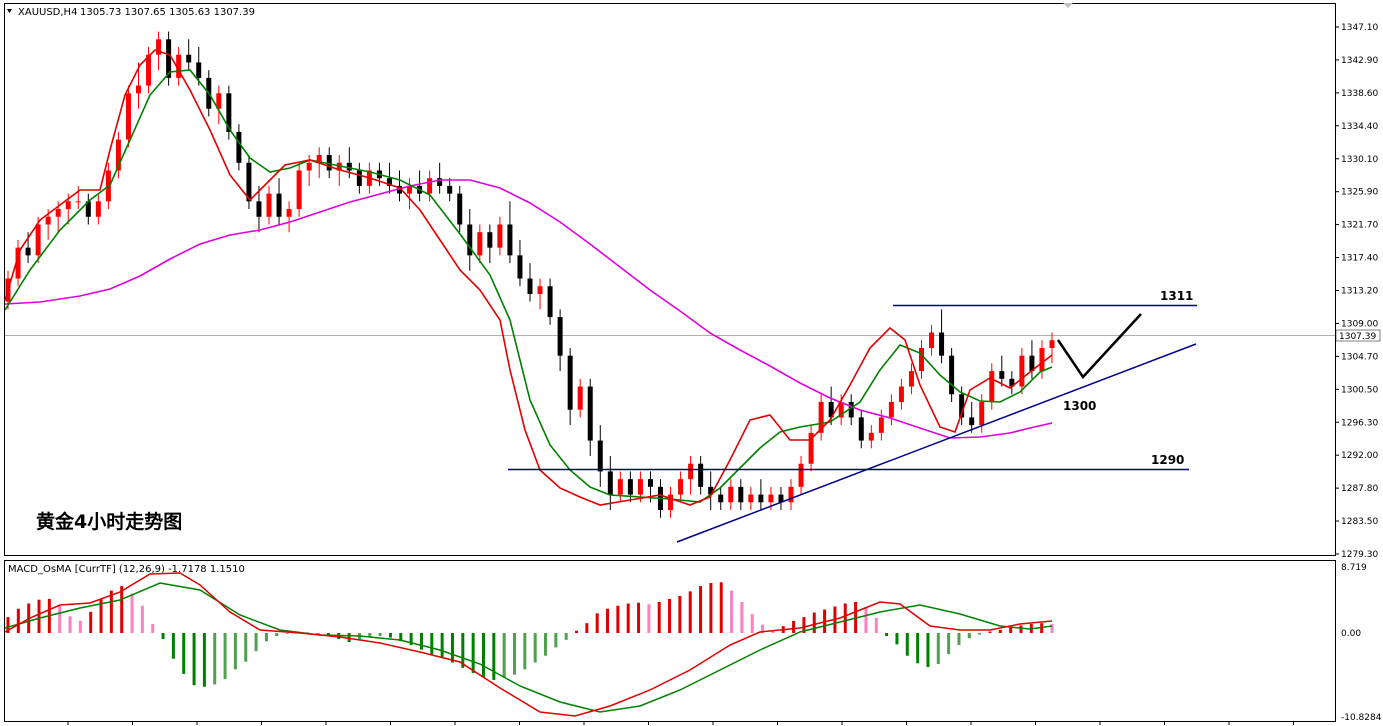  I want to click on price-tick-label: 1347.10, so click(1359, 28).